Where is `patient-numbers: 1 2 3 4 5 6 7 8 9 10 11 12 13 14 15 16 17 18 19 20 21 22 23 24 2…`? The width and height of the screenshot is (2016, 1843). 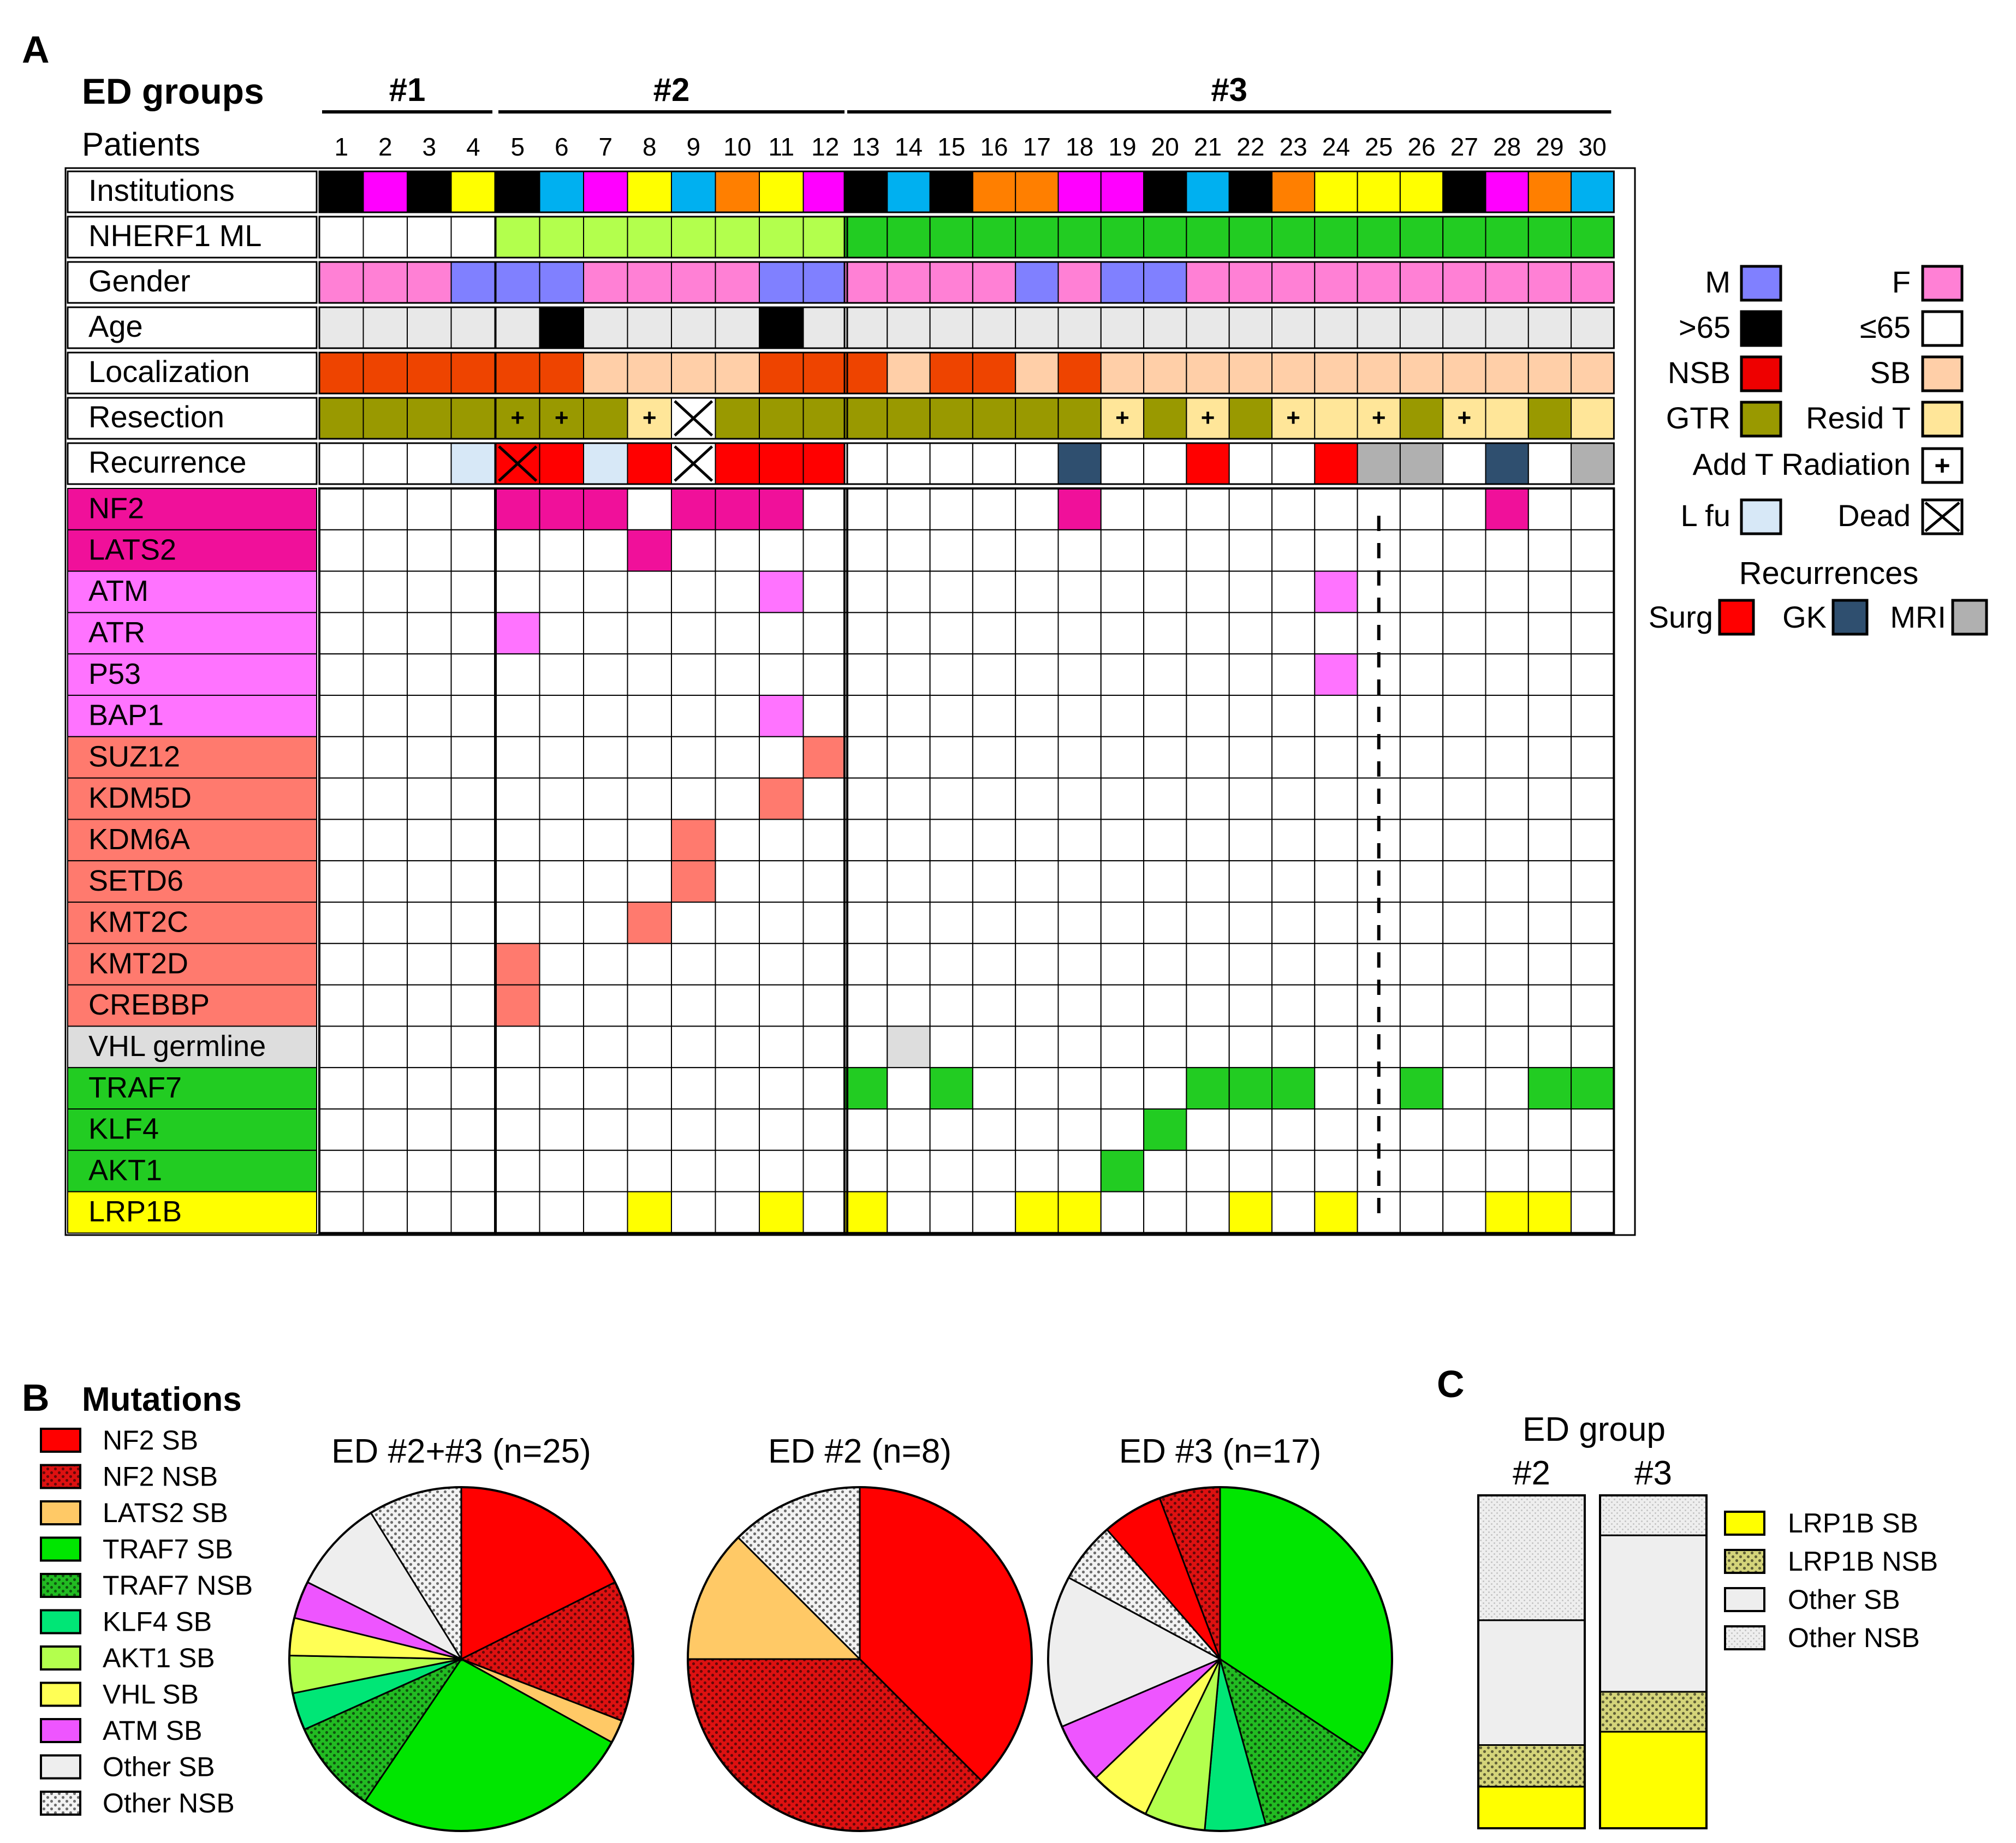 patient-numbers: 1 2 3 4 5 6 7 8 9 10 11 12 13 14 15 16 17 18 19 20 21 22 23 24 2… is located at coordinates (970, 147).